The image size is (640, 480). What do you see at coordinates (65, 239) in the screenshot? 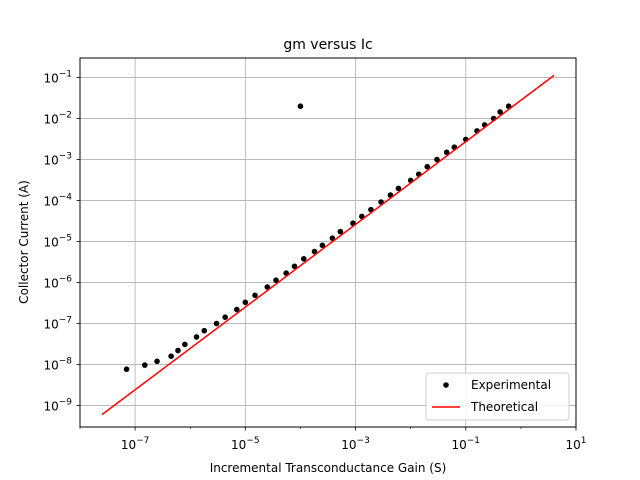
I see `y-tick-label-exponent: −5` at bounding box center [65, 239].